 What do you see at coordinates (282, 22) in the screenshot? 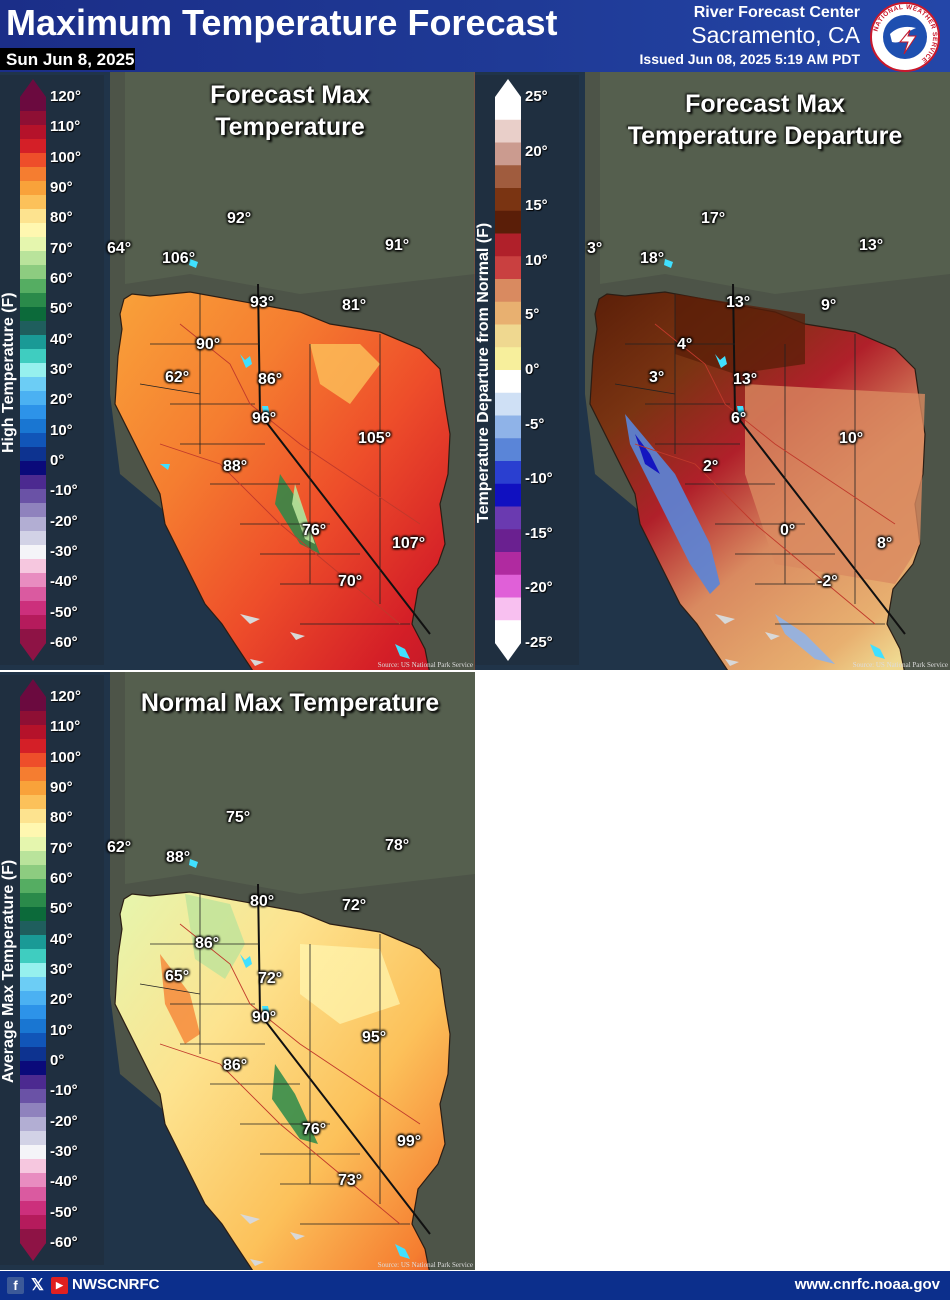
I see `page-title: Maximum Temperature Forecast` at bounding box center [282, 22].